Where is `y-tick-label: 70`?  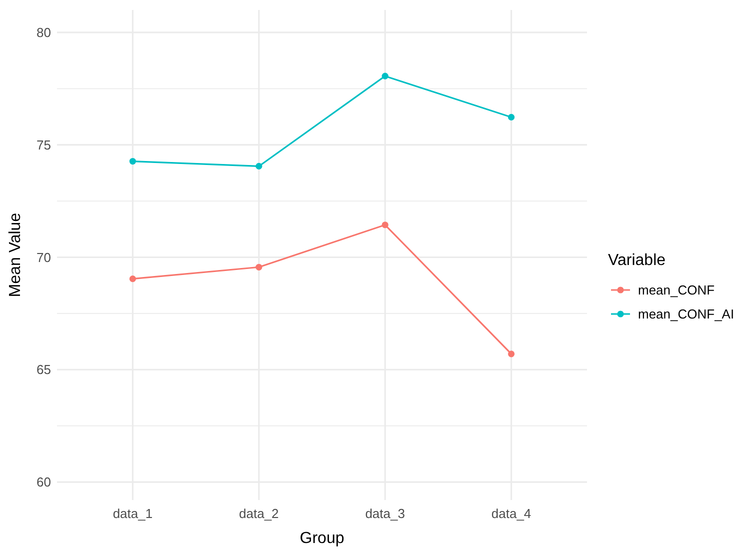 y-tick-label: 70 is located at coordinates (43, 257).